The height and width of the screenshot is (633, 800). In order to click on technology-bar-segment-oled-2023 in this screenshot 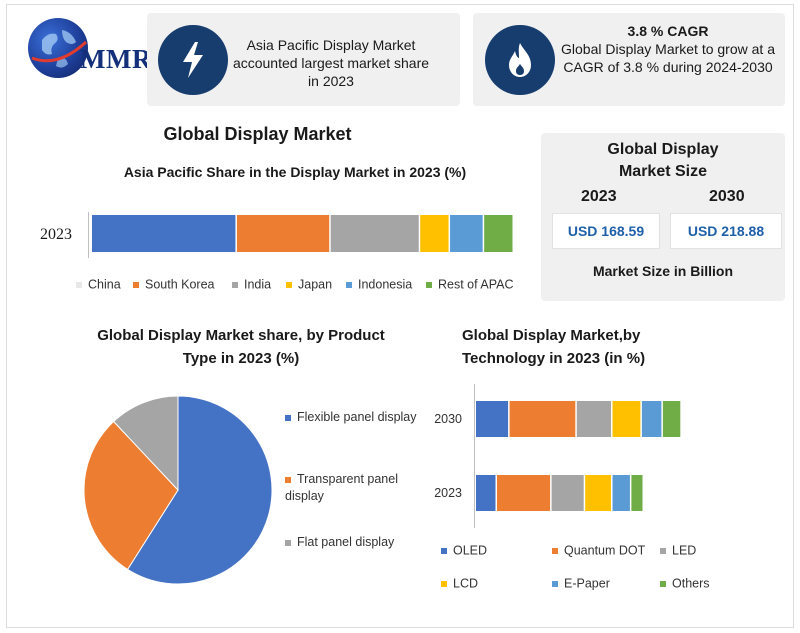, I will do `click(486, 493)`.